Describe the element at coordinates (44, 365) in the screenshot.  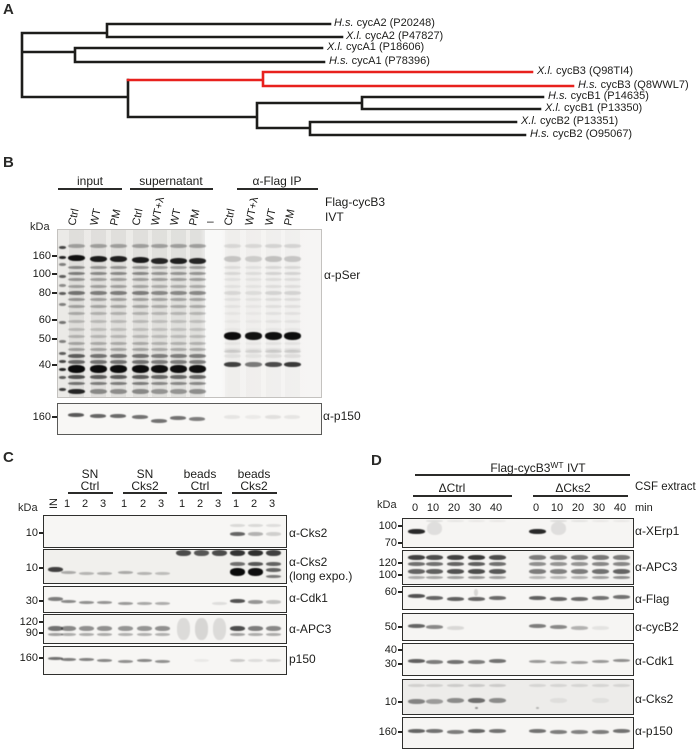
I see `mw-marker-40: 40` at that location.